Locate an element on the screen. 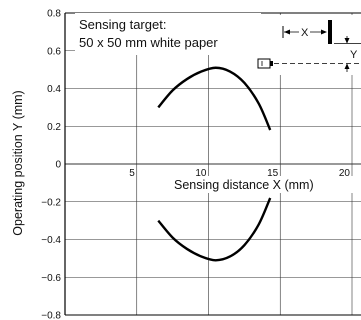 Image resolution: width=361 pixels, height=320 pixels. y-tick-label: 0.8 is located at coordinates (54, 14).